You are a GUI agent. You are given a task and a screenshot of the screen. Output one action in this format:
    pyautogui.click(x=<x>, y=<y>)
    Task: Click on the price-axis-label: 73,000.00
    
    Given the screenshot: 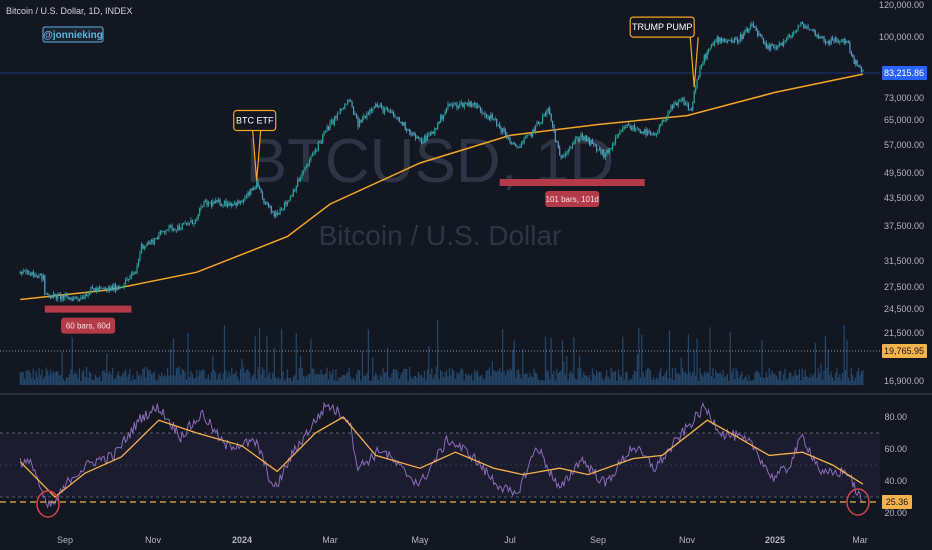 What is the action you would take?
    pyautogui.click(x=904, y=98)
    